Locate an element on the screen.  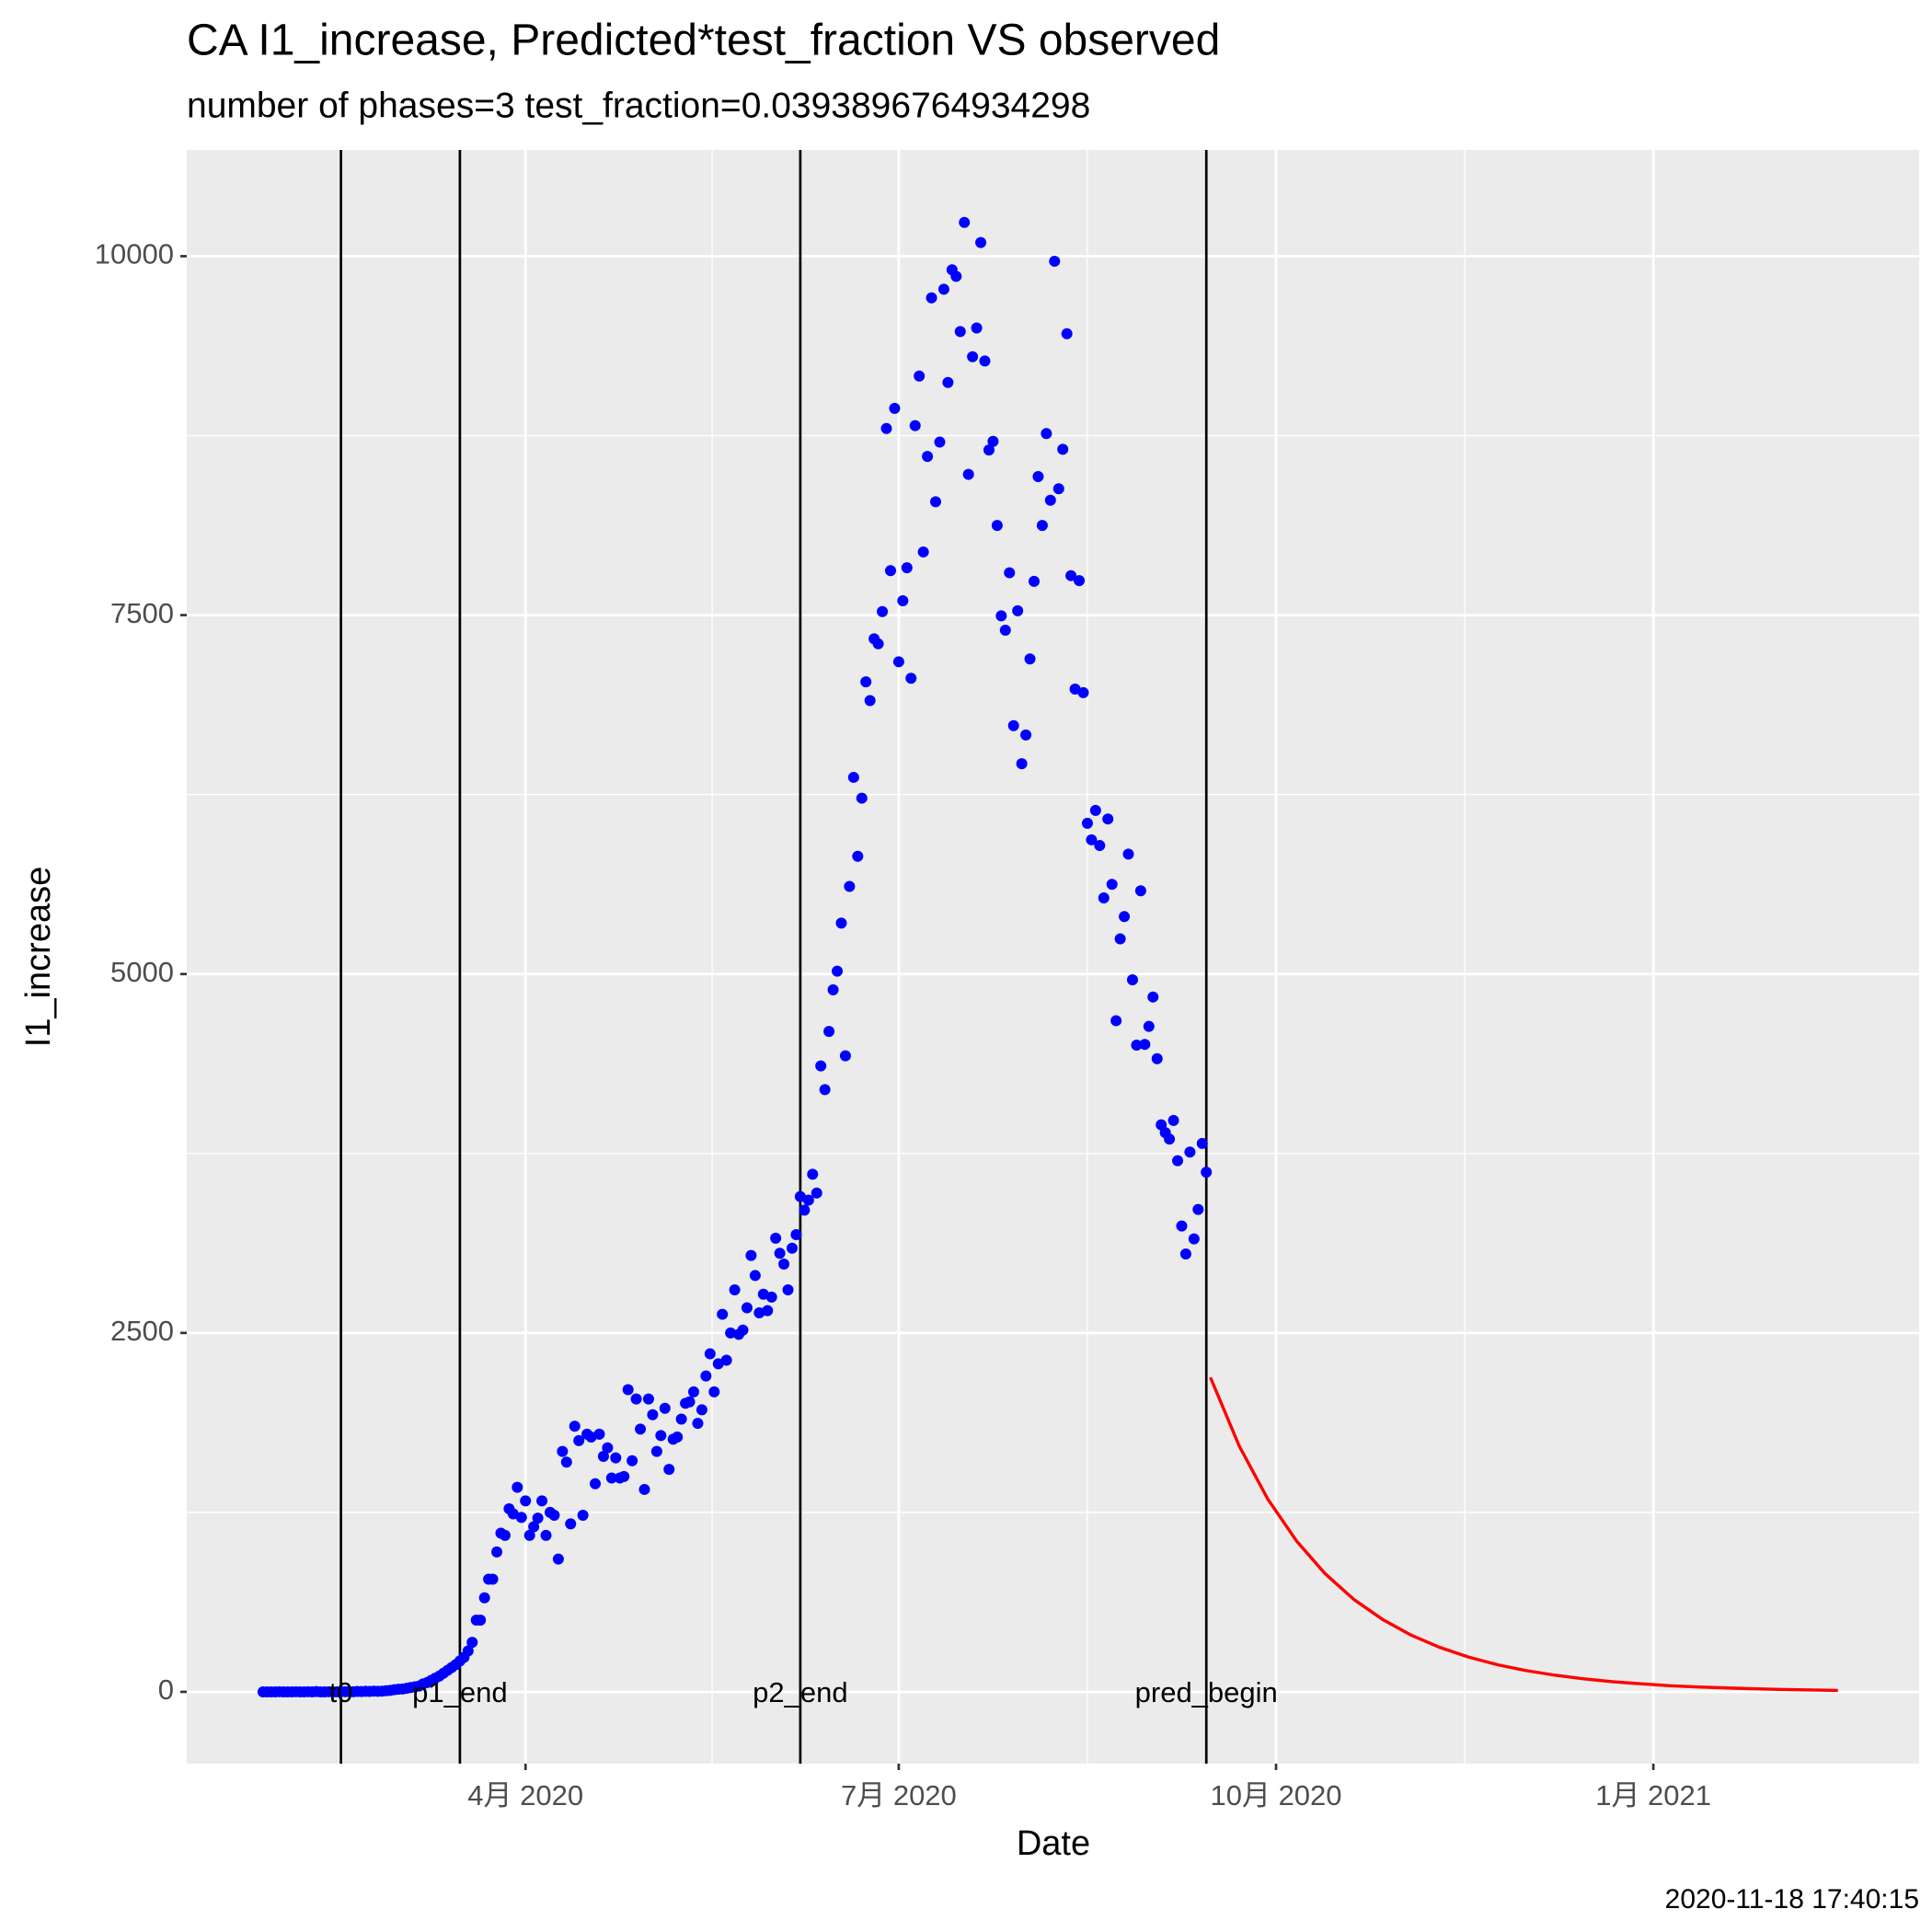
x-tick-label: 1月 2021 is located at coordinates (1653, 1795).